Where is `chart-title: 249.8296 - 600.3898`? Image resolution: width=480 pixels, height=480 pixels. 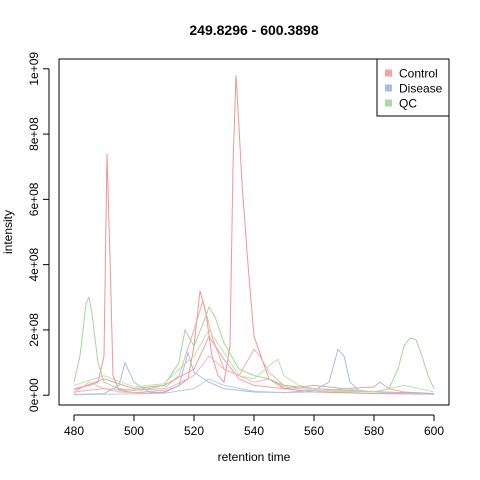
chart-title: 249.8296 - 600.3898 is located at coordinates (253, 30).